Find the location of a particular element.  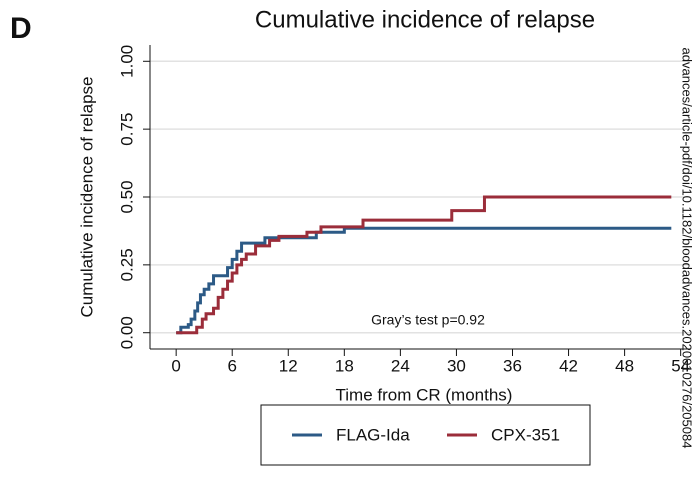

x-tick-label: 18 is located at coordinates (344, 365).